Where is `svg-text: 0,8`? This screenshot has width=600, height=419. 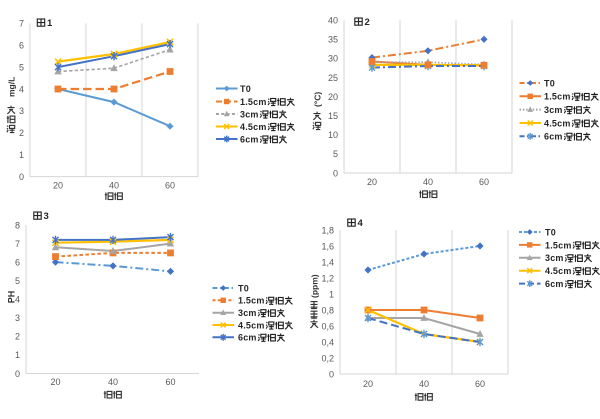 svg-text: 0,8 is located at coordinates (327, 310).